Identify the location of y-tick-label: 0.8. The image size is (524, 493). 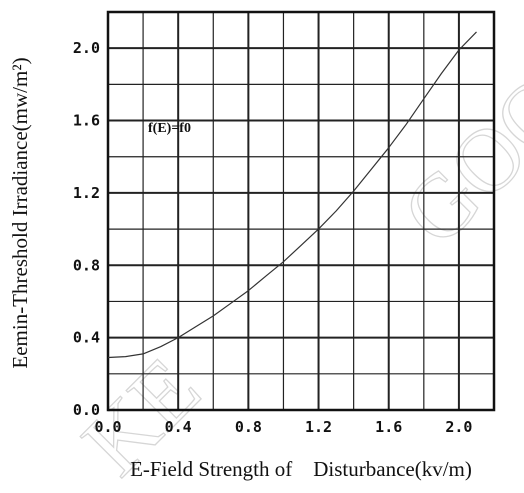
(86, 265).